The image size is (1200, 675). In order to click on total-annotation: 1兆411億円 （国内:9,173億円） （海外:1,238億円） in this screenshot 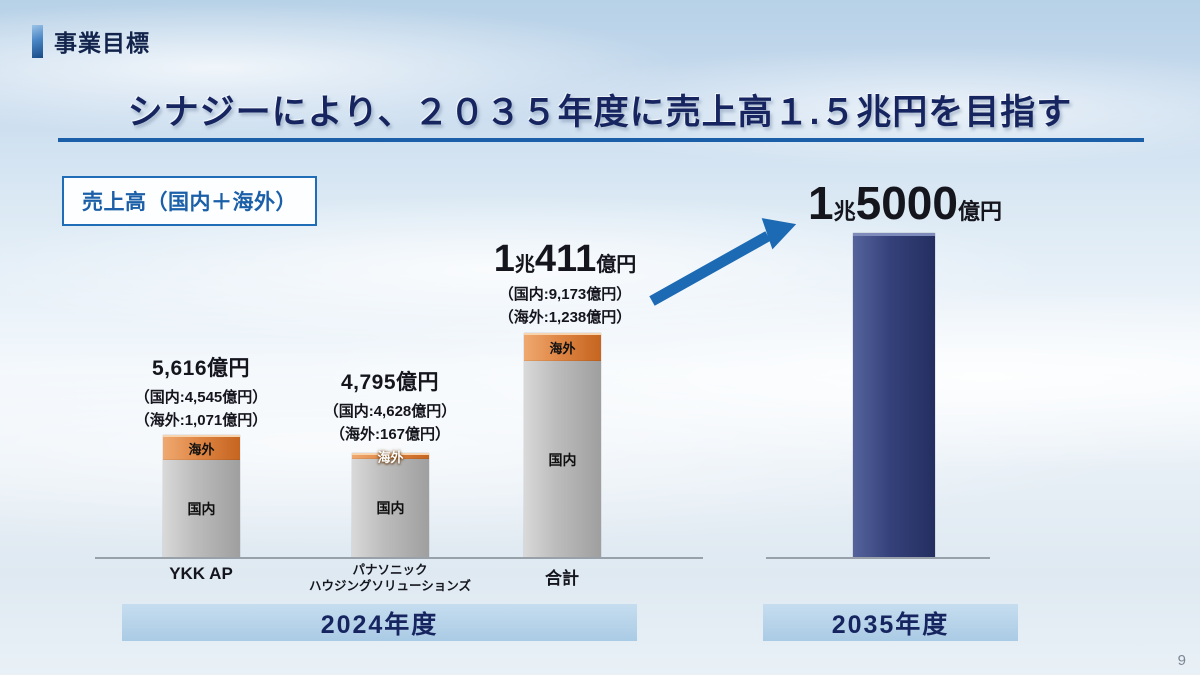, I will do `click(565, 283)`.